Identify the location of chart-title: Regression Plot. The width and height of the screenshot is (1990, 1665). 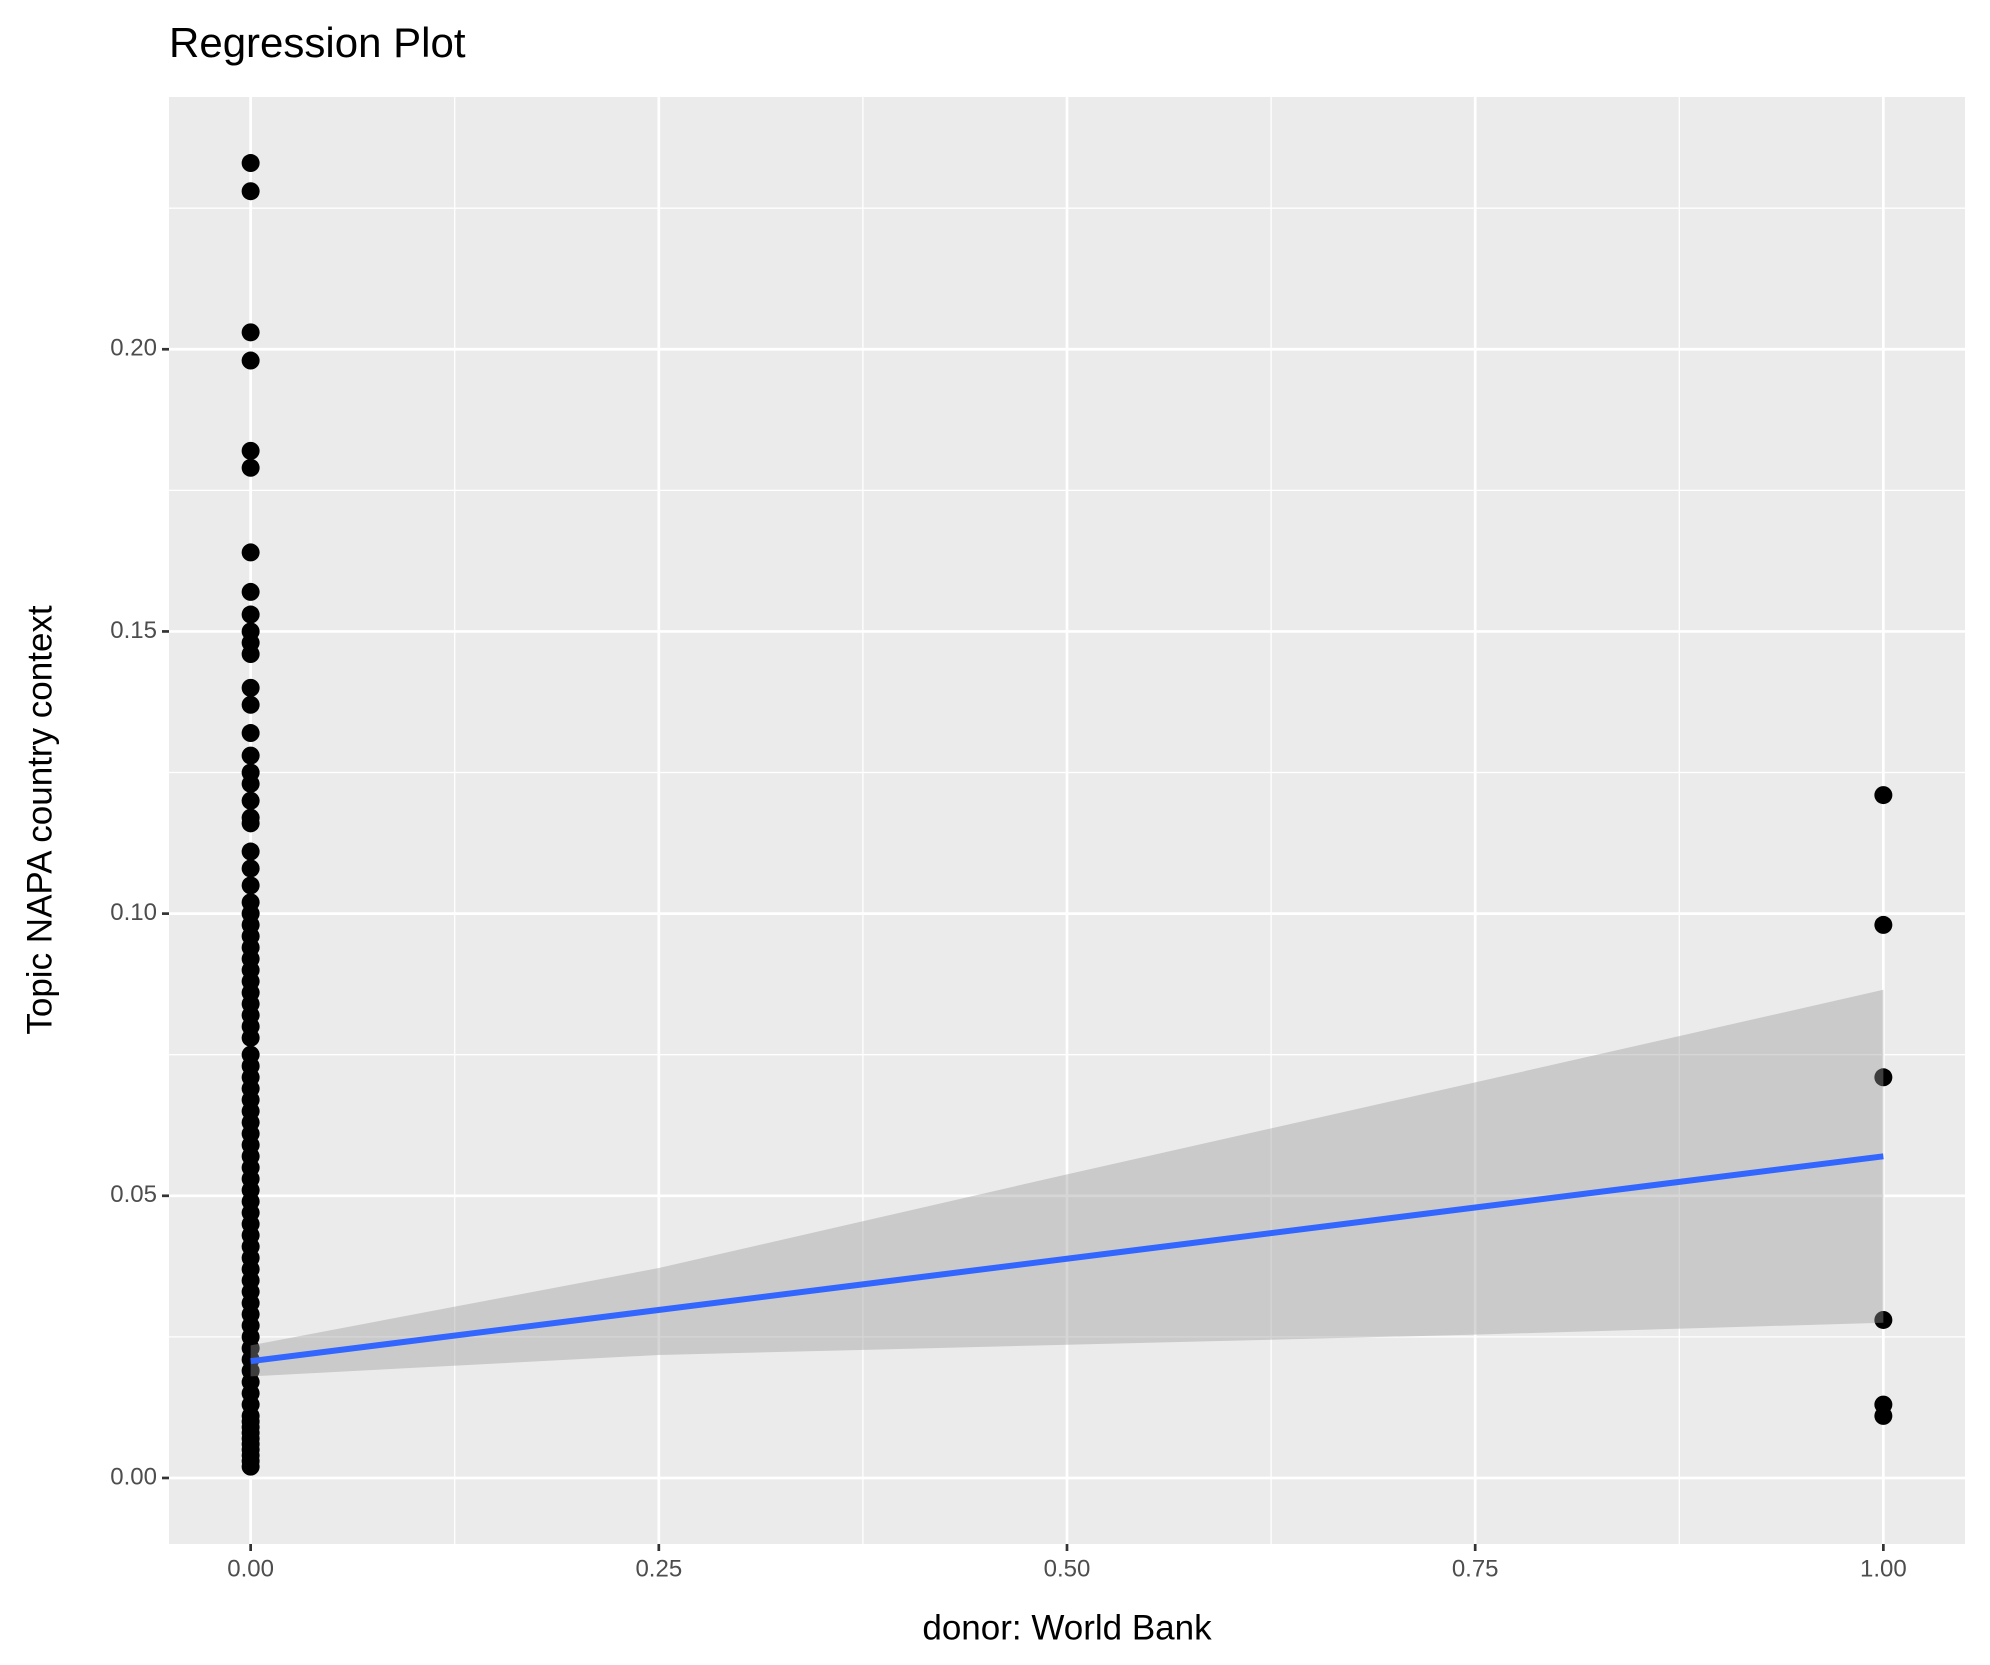
(317, 42).